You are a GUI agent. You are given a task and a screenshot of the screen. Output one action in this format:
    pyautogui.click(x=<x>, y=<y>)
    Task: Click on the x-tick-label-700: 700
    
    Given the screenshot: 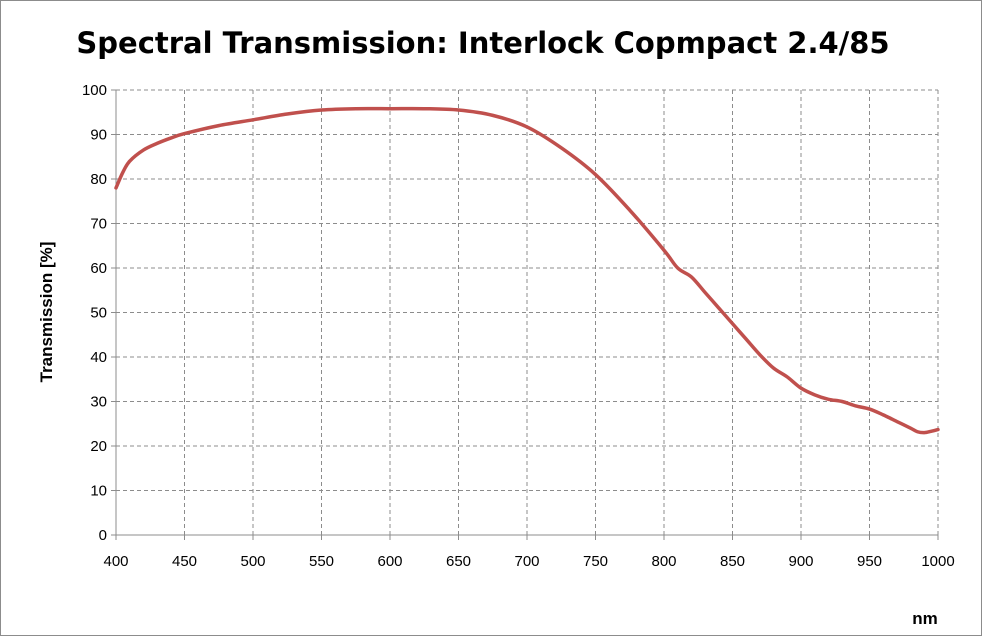 What is the action you would take?
    pyautogui.click(x=526, y=561)
    